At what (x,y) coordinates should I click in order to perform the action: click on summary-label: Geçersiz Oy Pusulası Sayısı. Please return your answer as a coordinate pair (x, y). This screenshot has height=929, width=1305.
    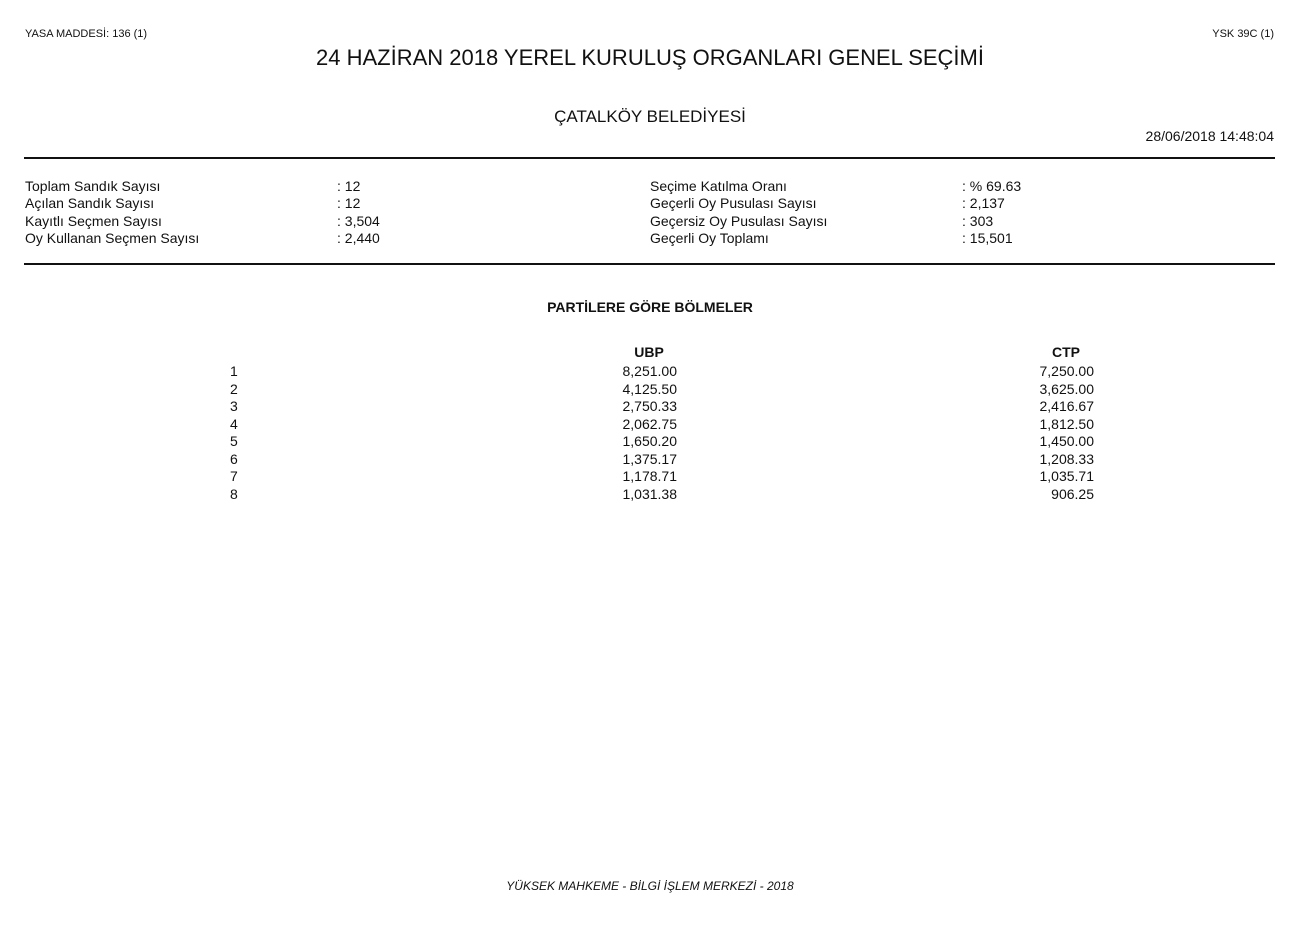
    Looking at the image, I should click on (739, 221).